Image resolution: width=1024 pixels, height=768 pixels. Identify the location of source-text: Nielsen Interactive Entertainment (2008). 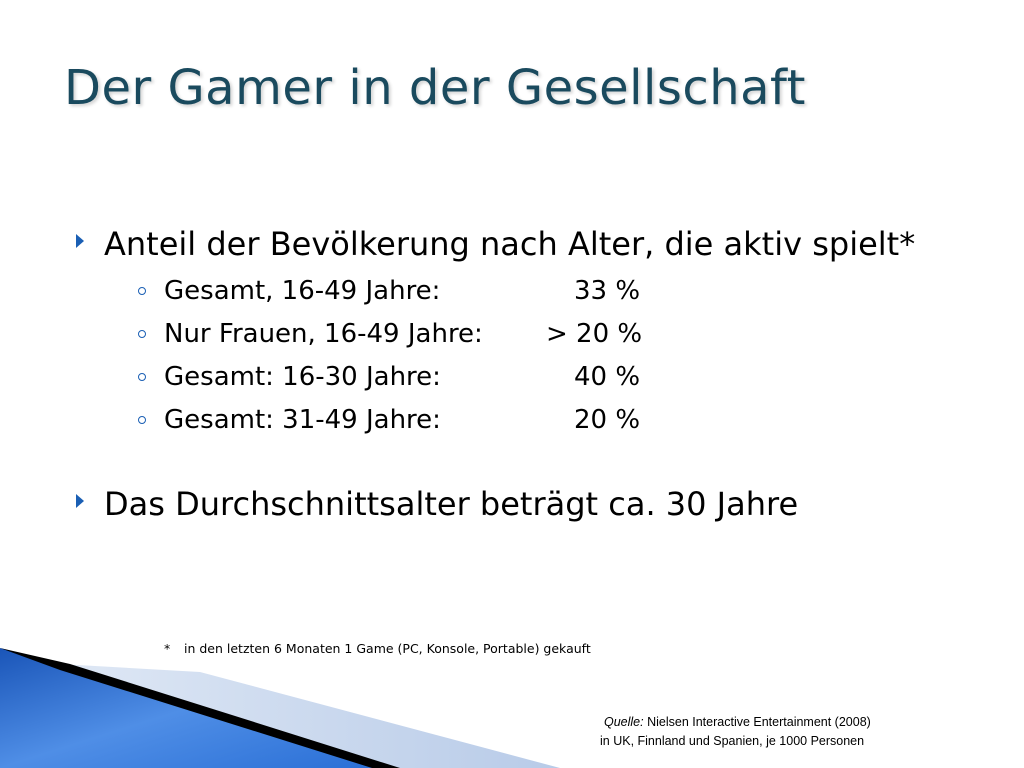
(759, 722).